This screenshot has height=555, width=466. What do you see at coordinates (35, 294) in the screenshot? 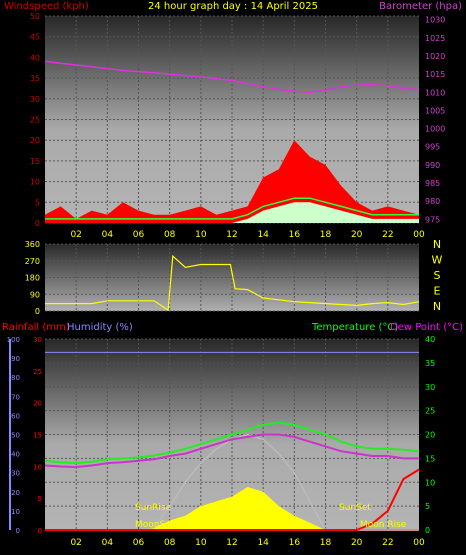
I see `direction-tick-label: 90` at bounding box center [35, 294].